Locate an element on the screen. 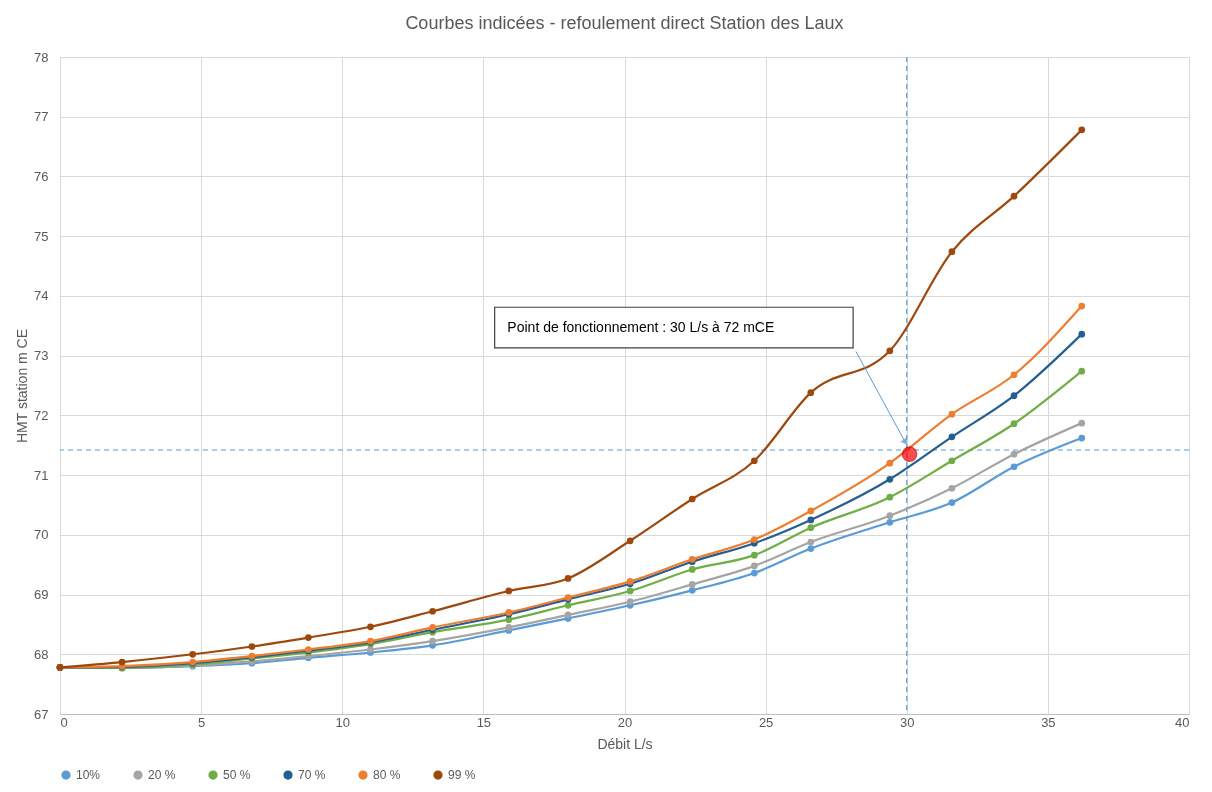  legend-label: 20 % is located at coordinates (162, 775).